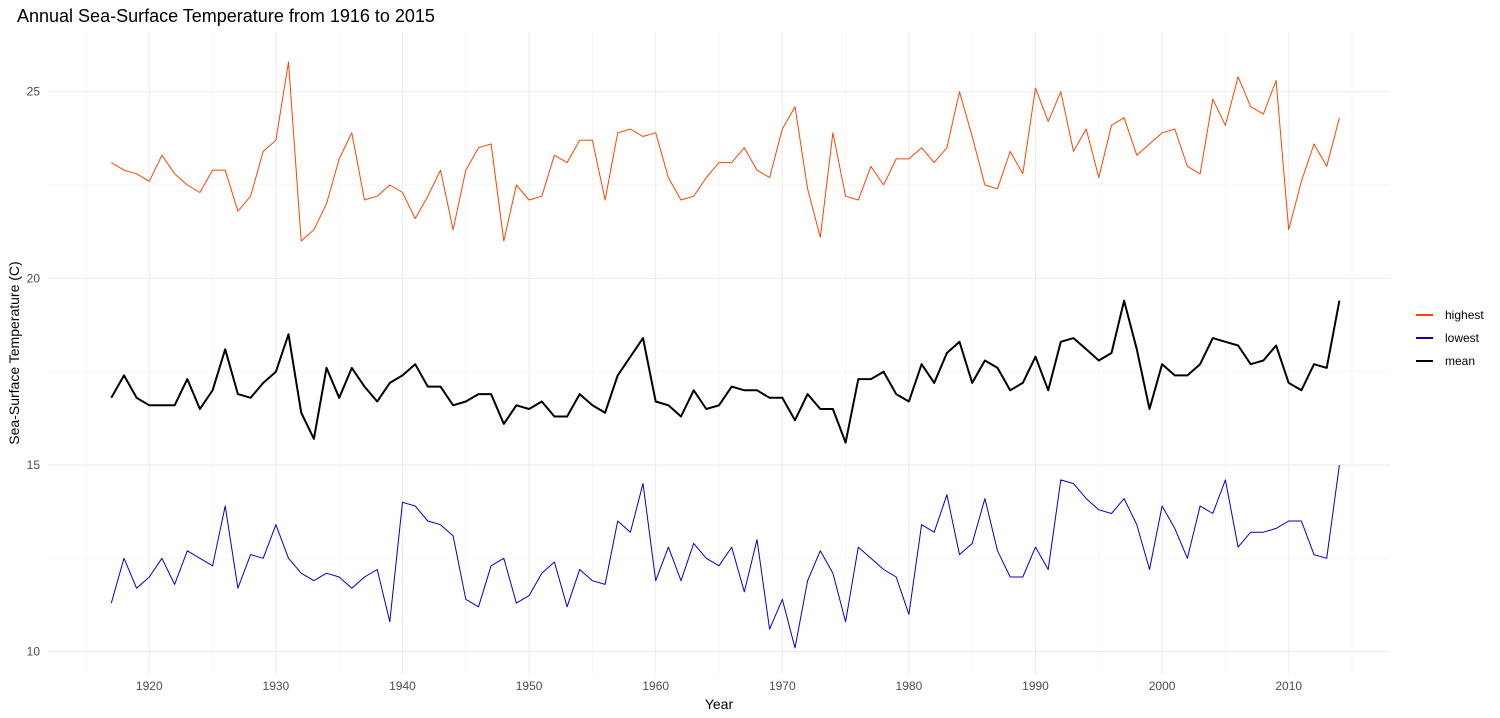 The height and width of the screenshot is (718, 1500). Describe the element at coordinates (34, 278) in the screenshot. I see `y-tick-label: 20` at that location.